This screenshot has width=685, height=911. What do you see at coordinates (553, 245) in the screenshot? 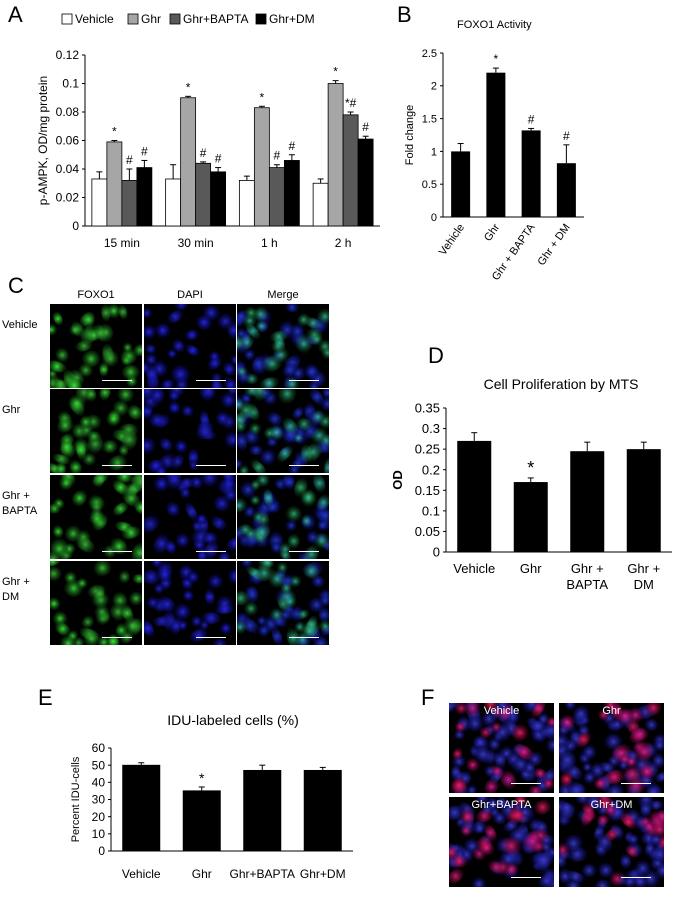
I see `chart-b-xtick-label: Ghr + DM` at bounding box center [553, 245].